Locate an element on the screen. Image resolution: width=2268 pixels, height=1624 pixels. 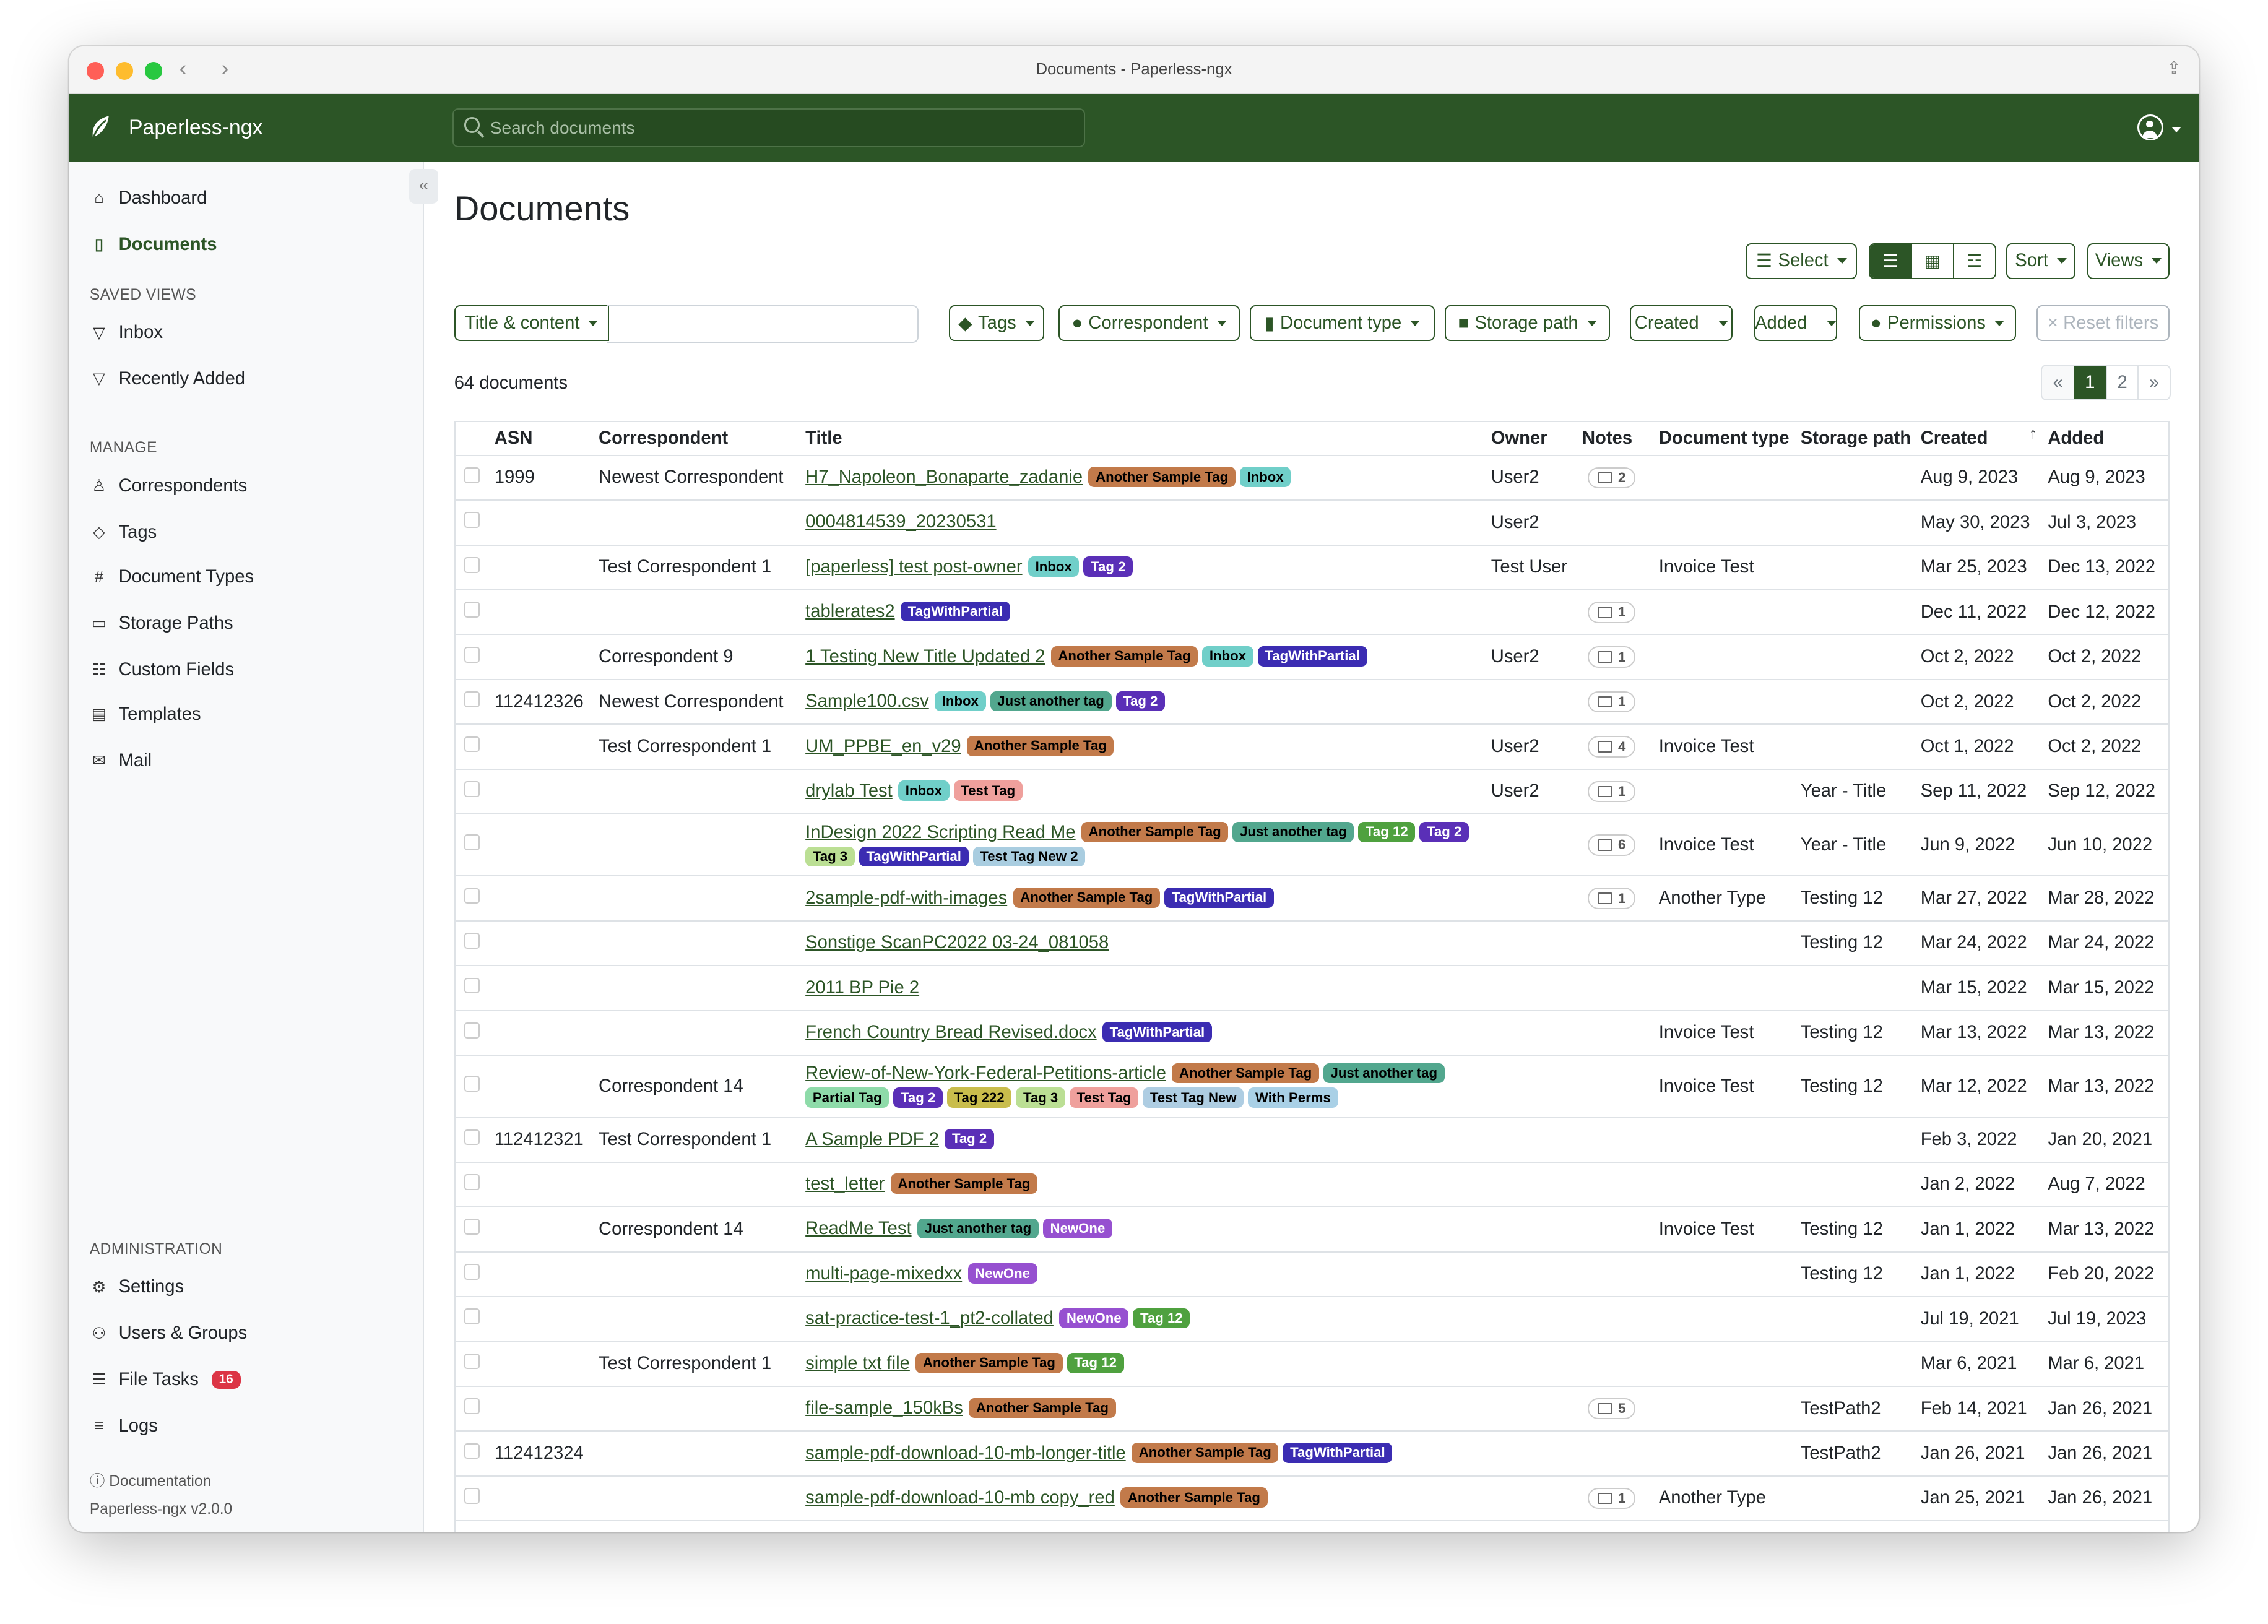
forward-icon: › is located at coordinates (225, 68).